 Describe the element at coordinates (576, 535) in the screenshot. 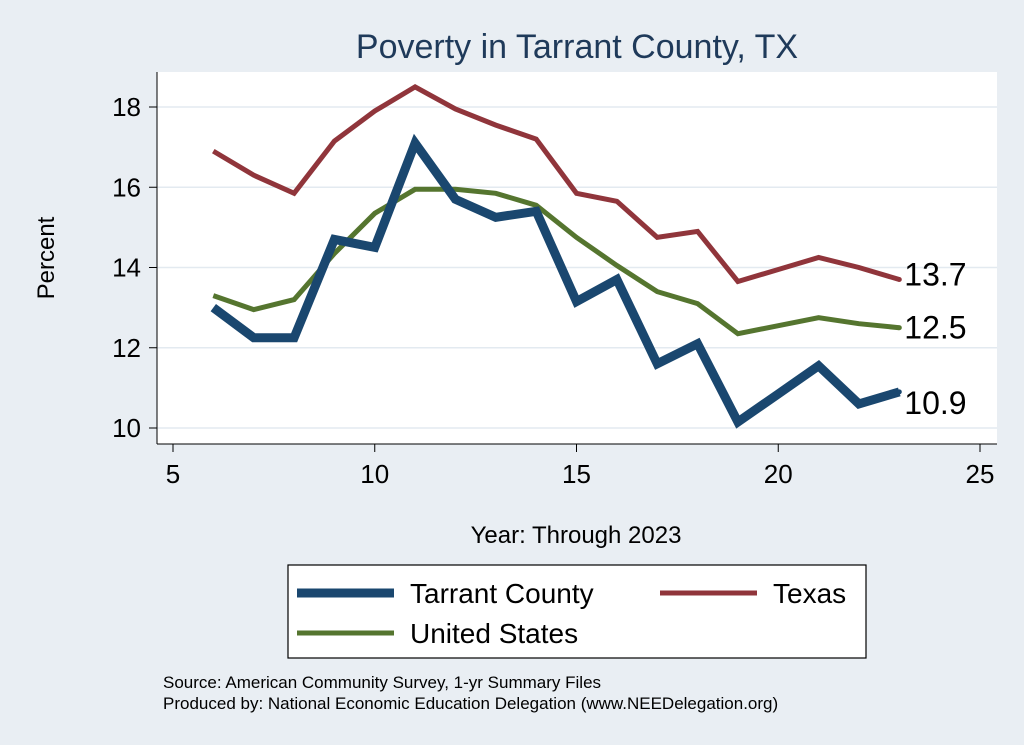

I see `x-axis-title: Year: Through 2023` at that location.